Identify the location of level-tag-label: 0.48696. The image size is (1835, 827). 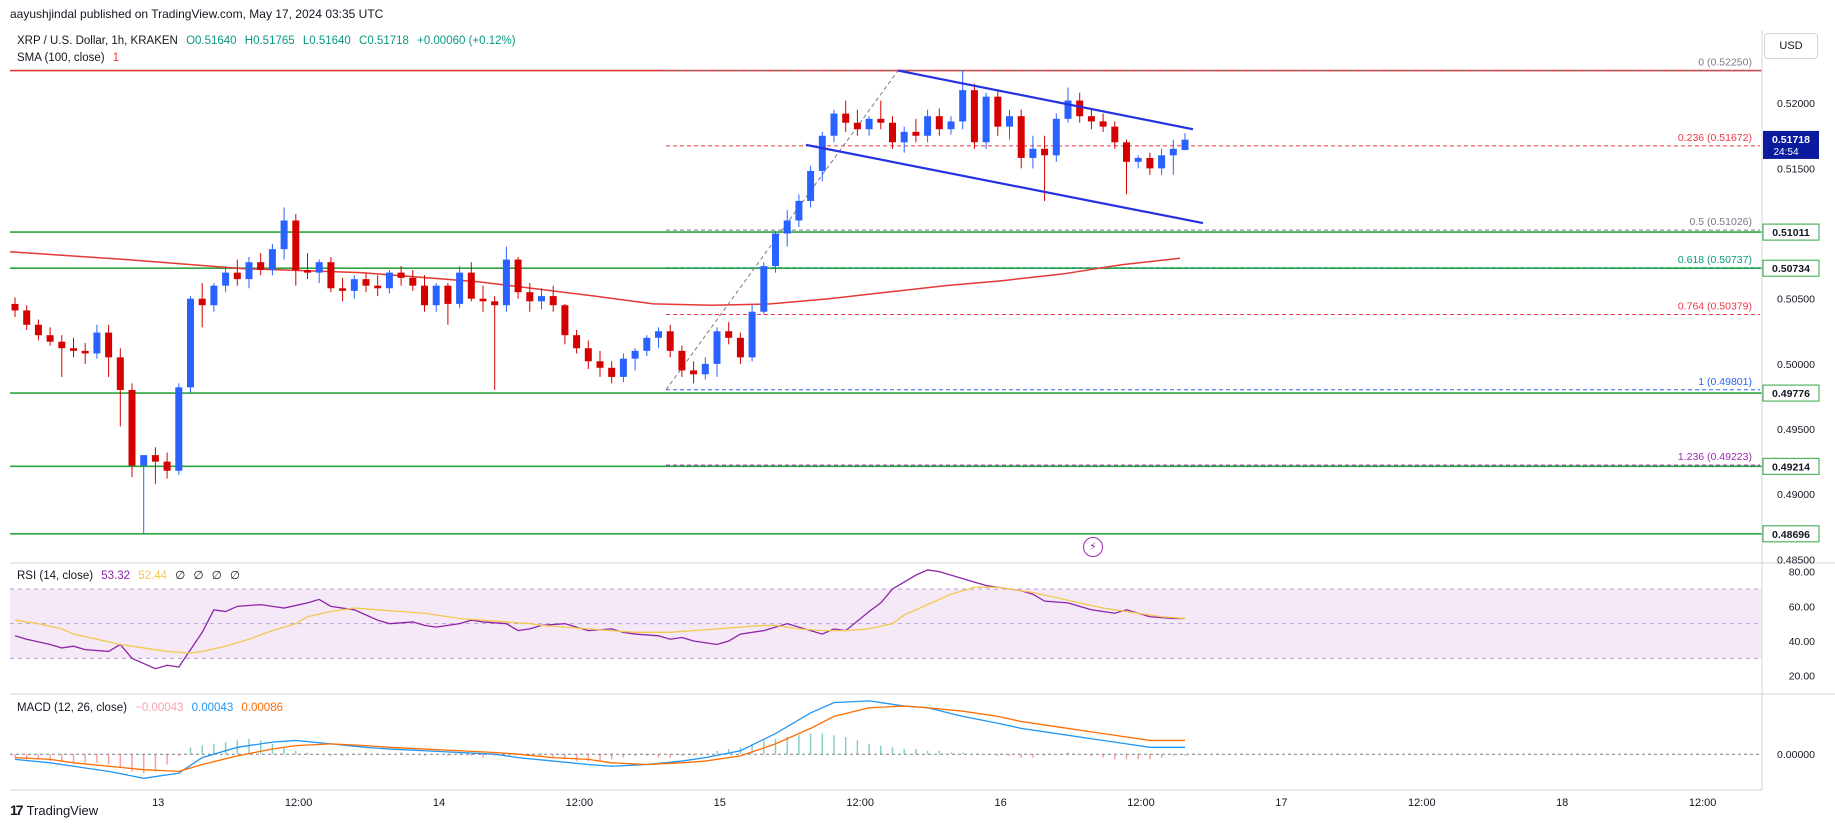
(1791, 535).